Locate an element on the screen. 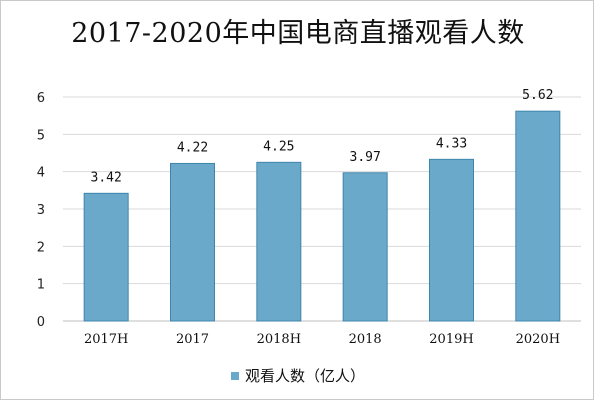 Image resolution: width=594 pixels, height=400 pixels. data-label: 4.22 is located at coordinates (192, 147).